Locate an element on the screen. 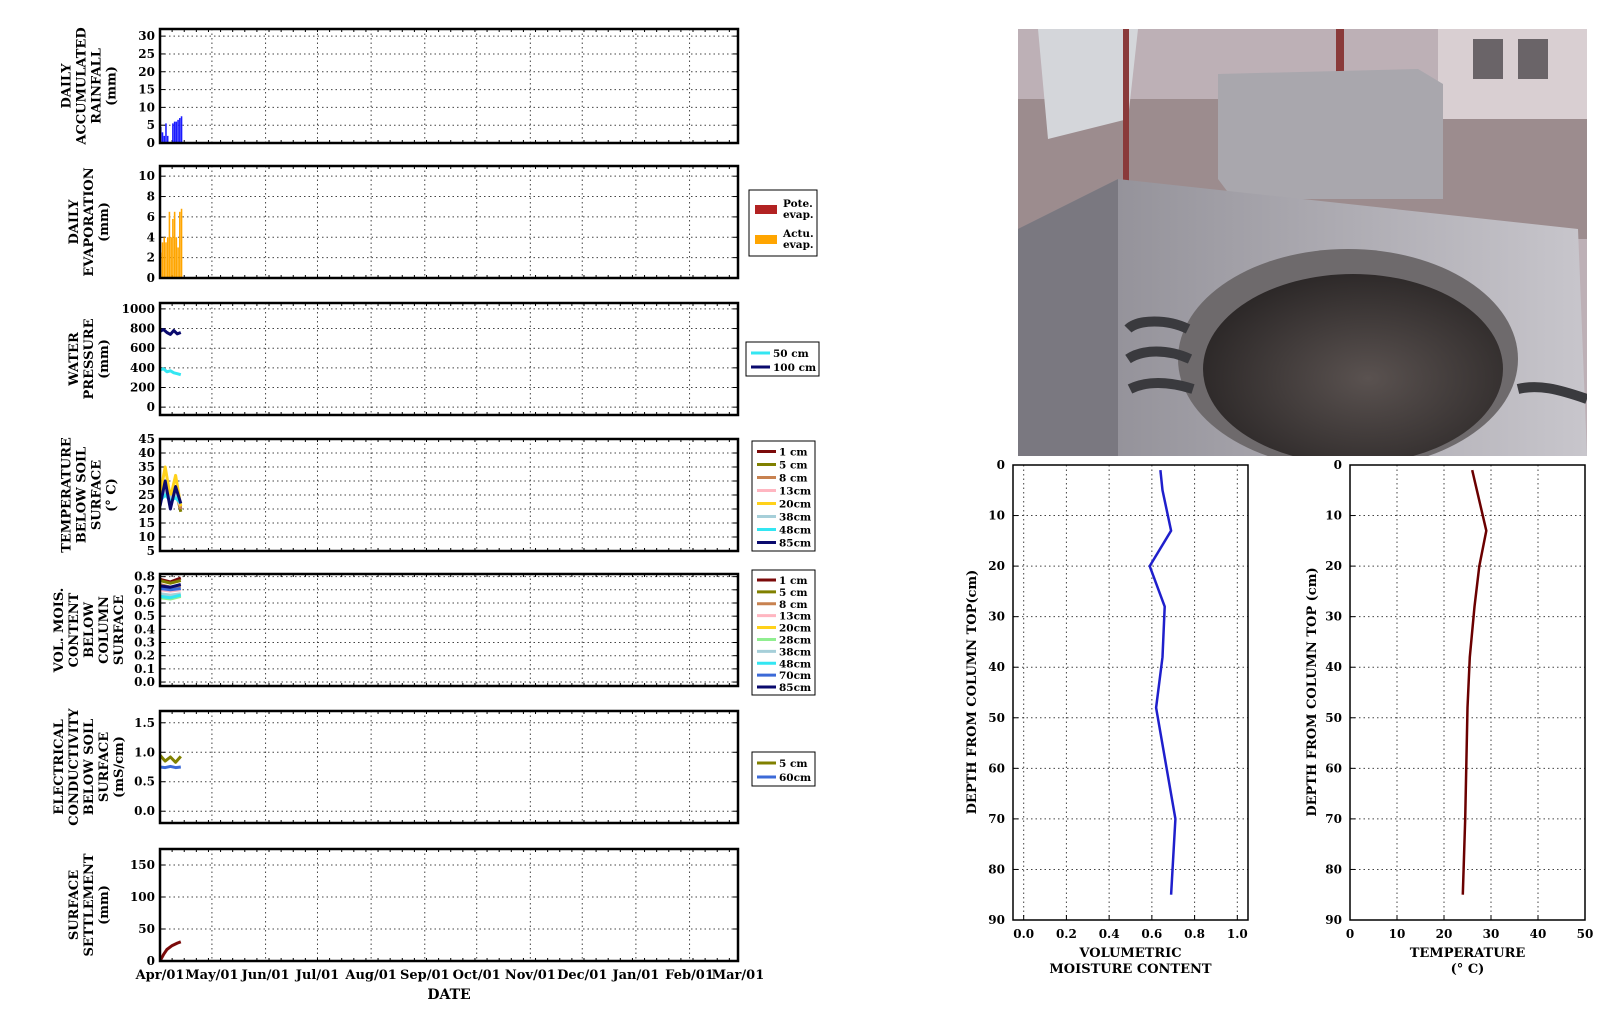 Image resolution: width=1612 pixels, height=1012 pixels. y-tick-label: 10 is located at coordinates (146, 537).